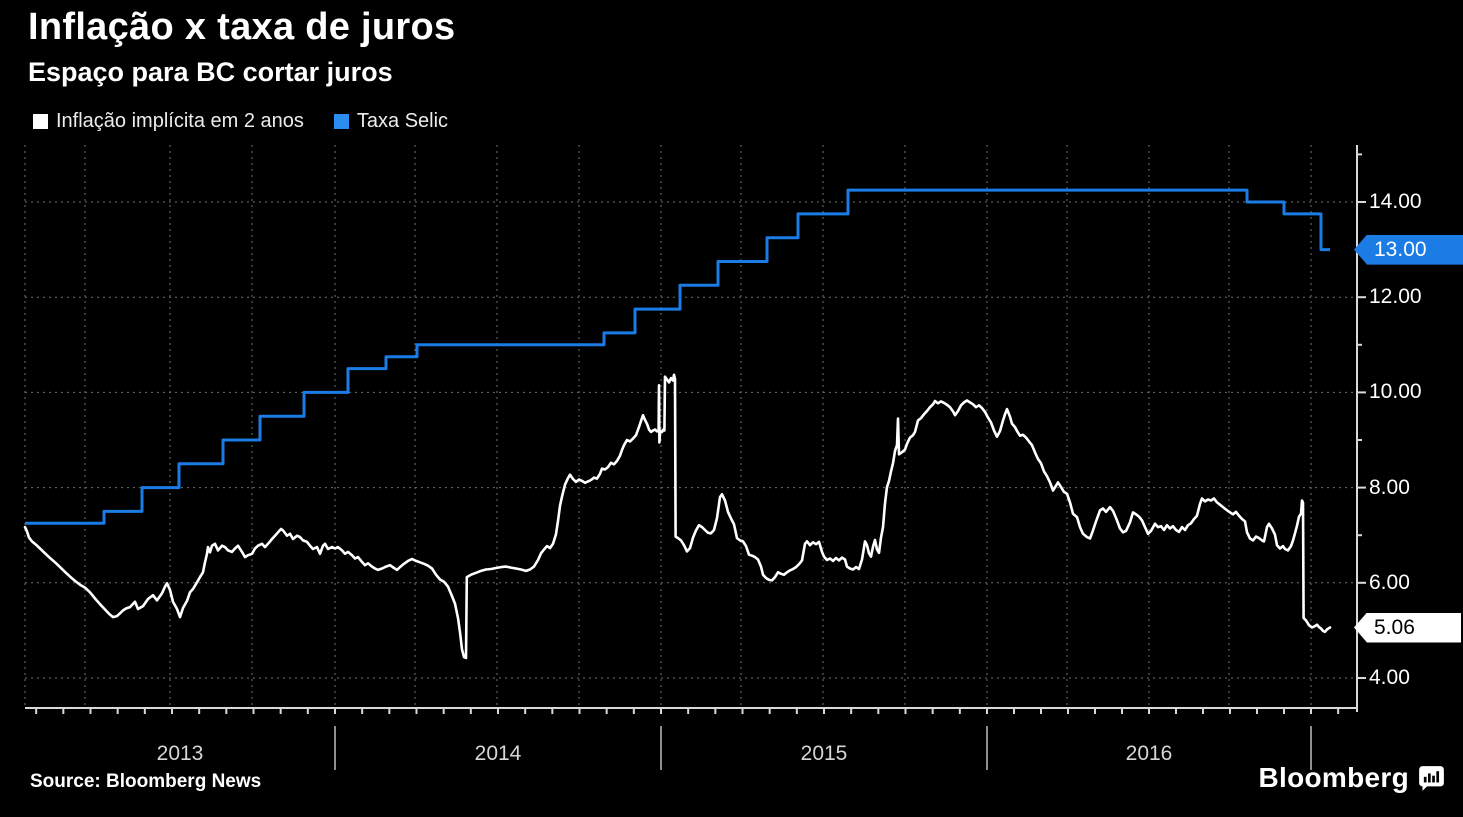  I want to click on legend-item-inflation: Inflação implícita em 2 anos, so click(168, 121).